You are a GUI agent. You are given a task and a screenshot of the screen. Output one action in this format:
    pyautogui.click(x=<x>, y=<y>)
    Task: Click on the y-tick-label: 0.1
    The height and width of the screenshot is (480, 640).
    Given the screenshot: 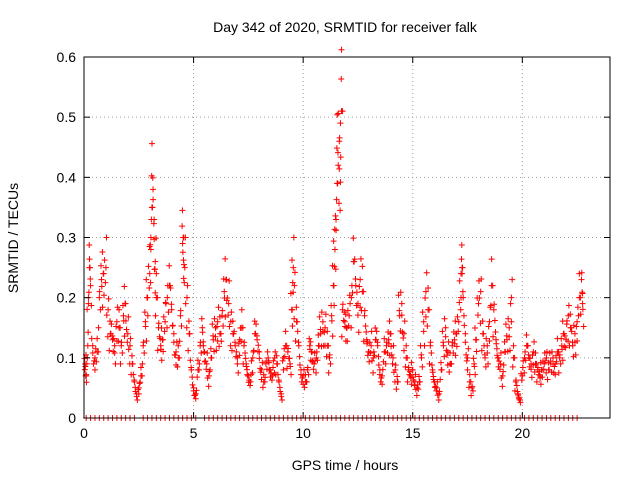 What is the action you would take?
    pyautogui.click(x=67, y=358)
    